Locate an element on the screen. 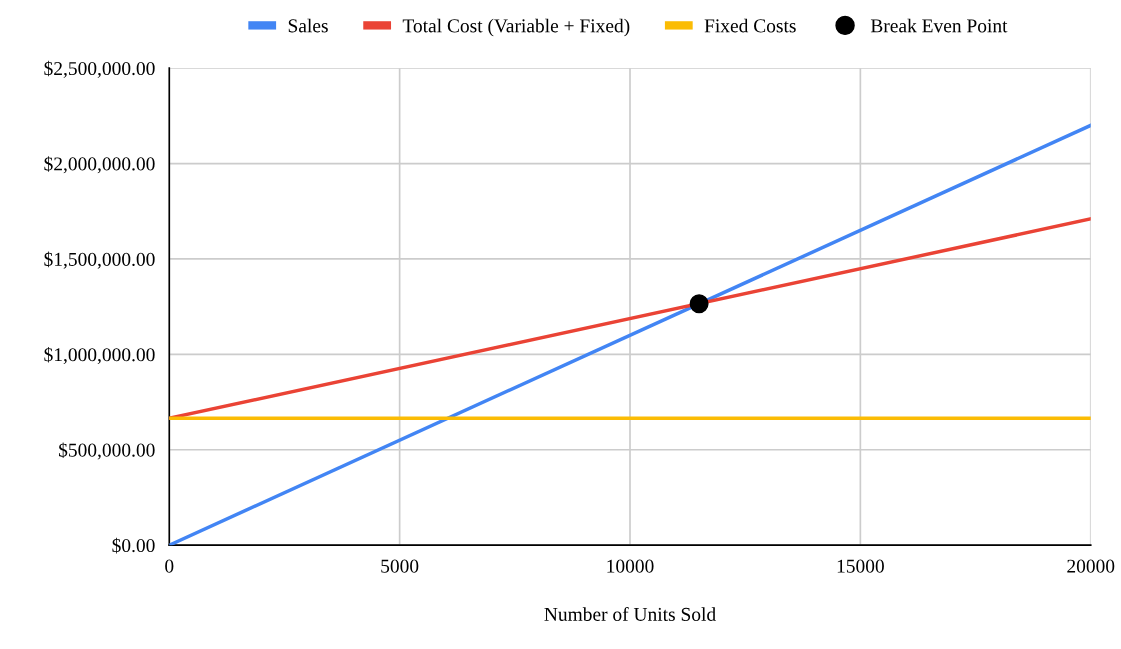 Image resolution: width=1121 pixels, height=649 pixels. legend-label: Break Even Point is located at coordinates (939, 25).